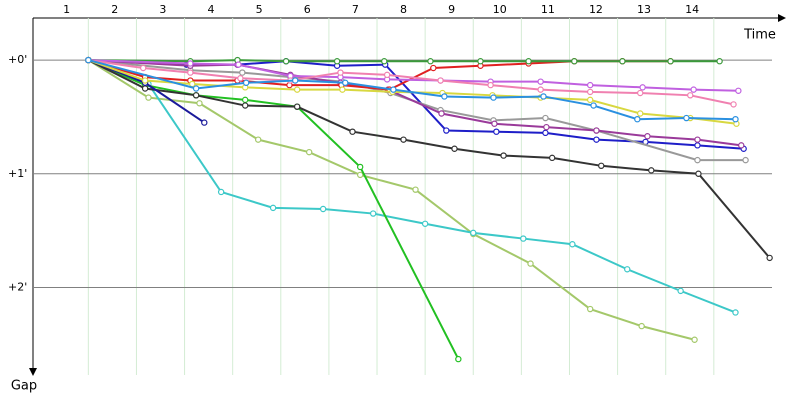 The height and width of the screenshot is (400, 800). Describe the element at coordinates (114, 9) in the screenshot. I see `lap-label: 2` at that location.